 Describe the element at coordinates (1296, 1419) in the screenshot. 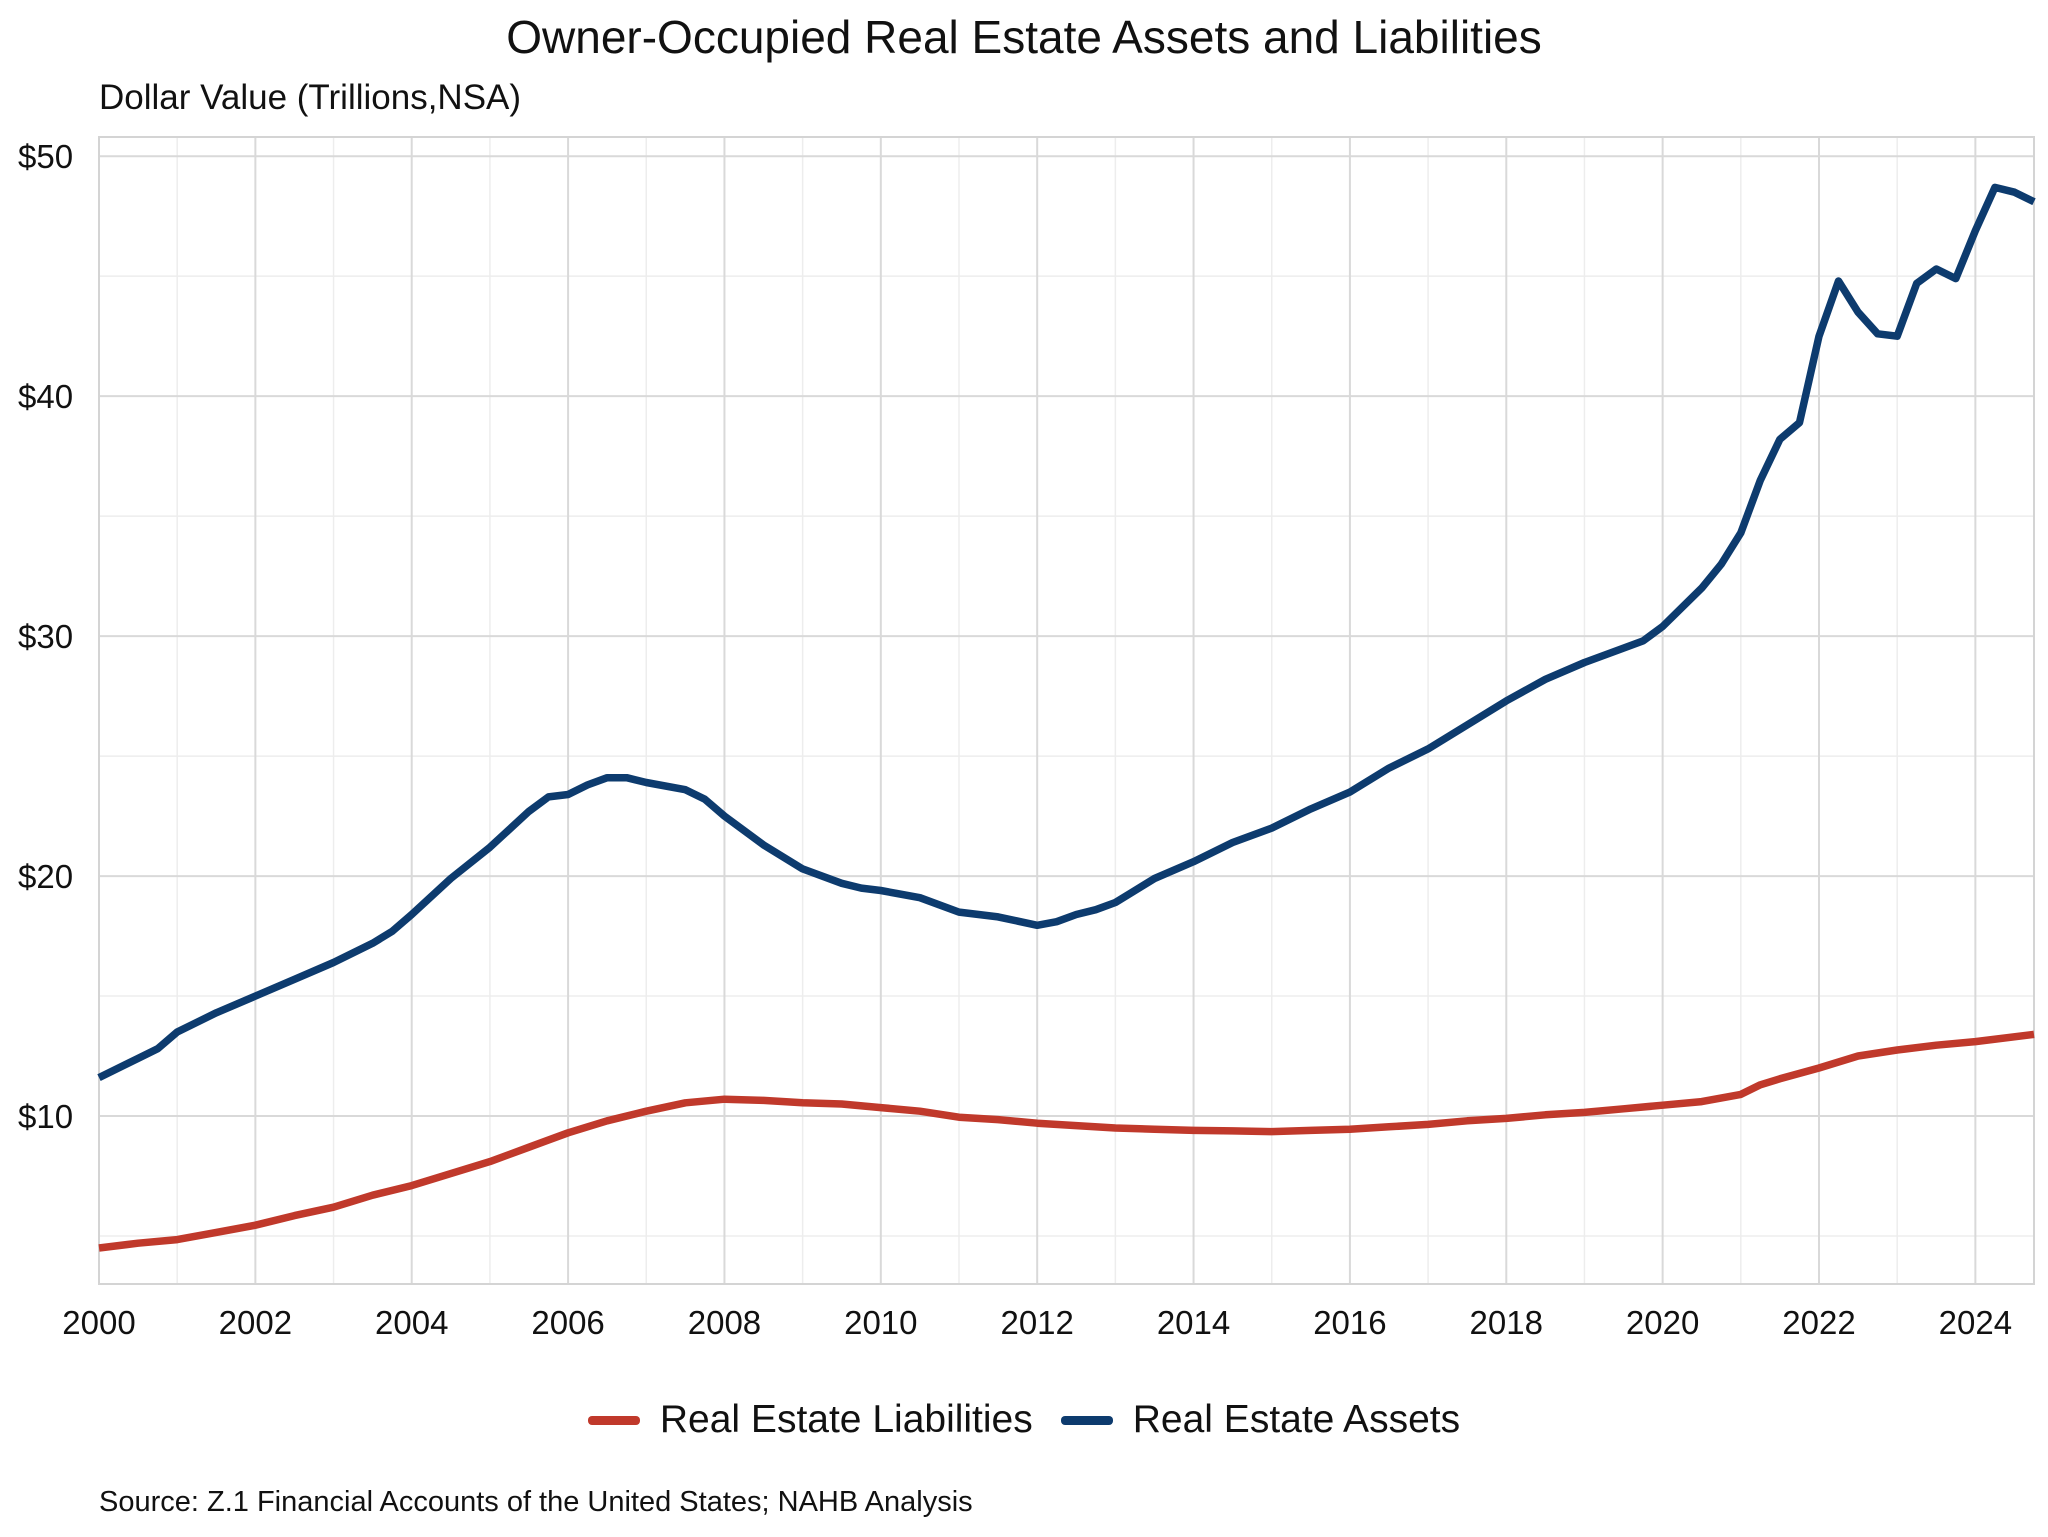

I see `legend-label-assets: Real Estate Assets` at that location.